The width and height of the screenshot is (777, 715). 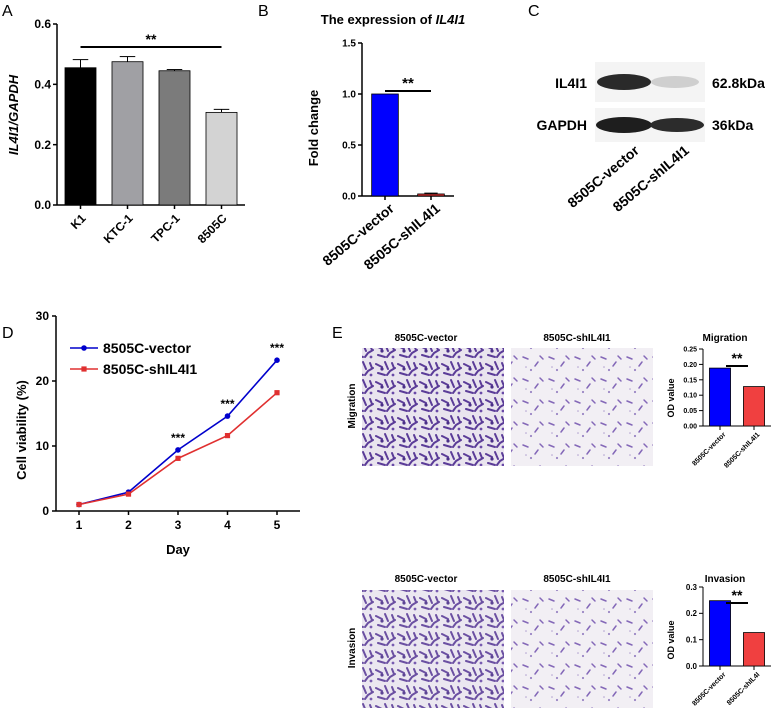 I want to click on blot-band-gapdh-sh, so click(x=677, y=125).